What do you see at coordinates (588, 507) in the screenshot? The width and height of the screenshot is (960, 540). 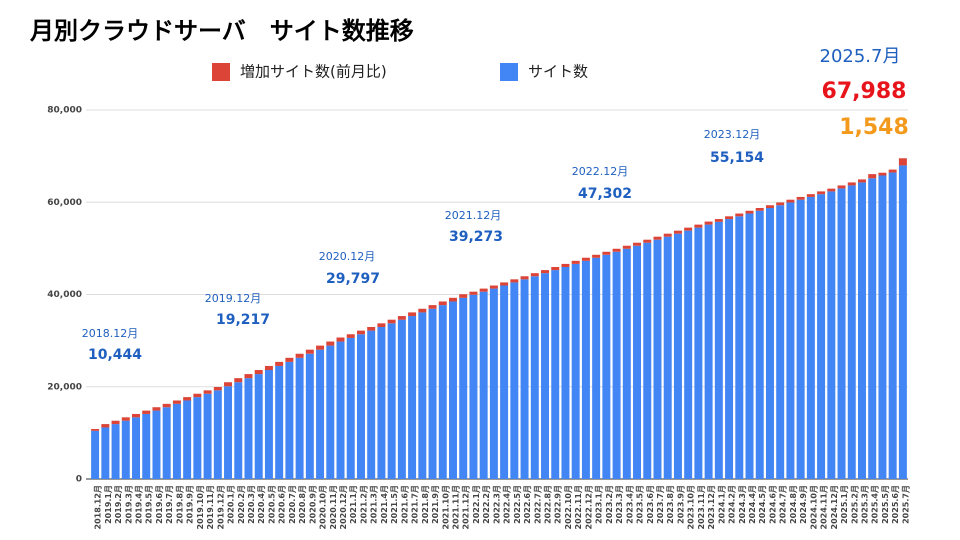 I see `x-tick-label: 2022.12月` at bounding box center [588, 507].